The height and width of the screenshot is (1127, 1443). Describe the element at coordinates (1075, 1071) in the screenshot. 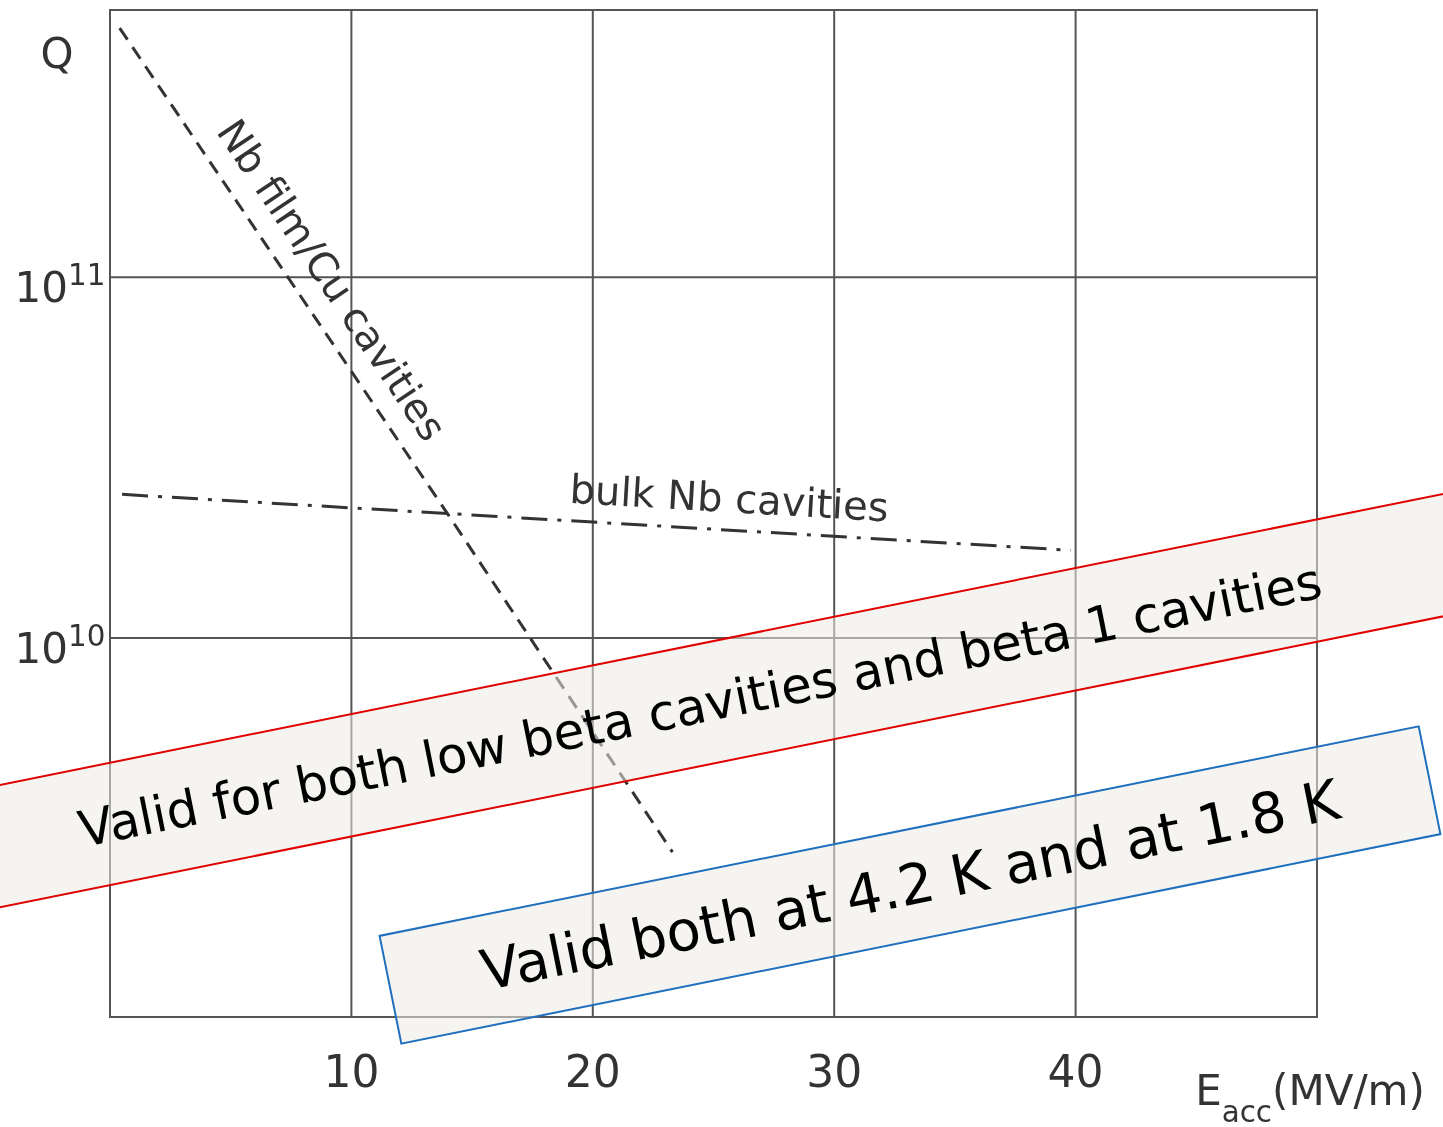

I see `x-tick-label: 40` at that location.